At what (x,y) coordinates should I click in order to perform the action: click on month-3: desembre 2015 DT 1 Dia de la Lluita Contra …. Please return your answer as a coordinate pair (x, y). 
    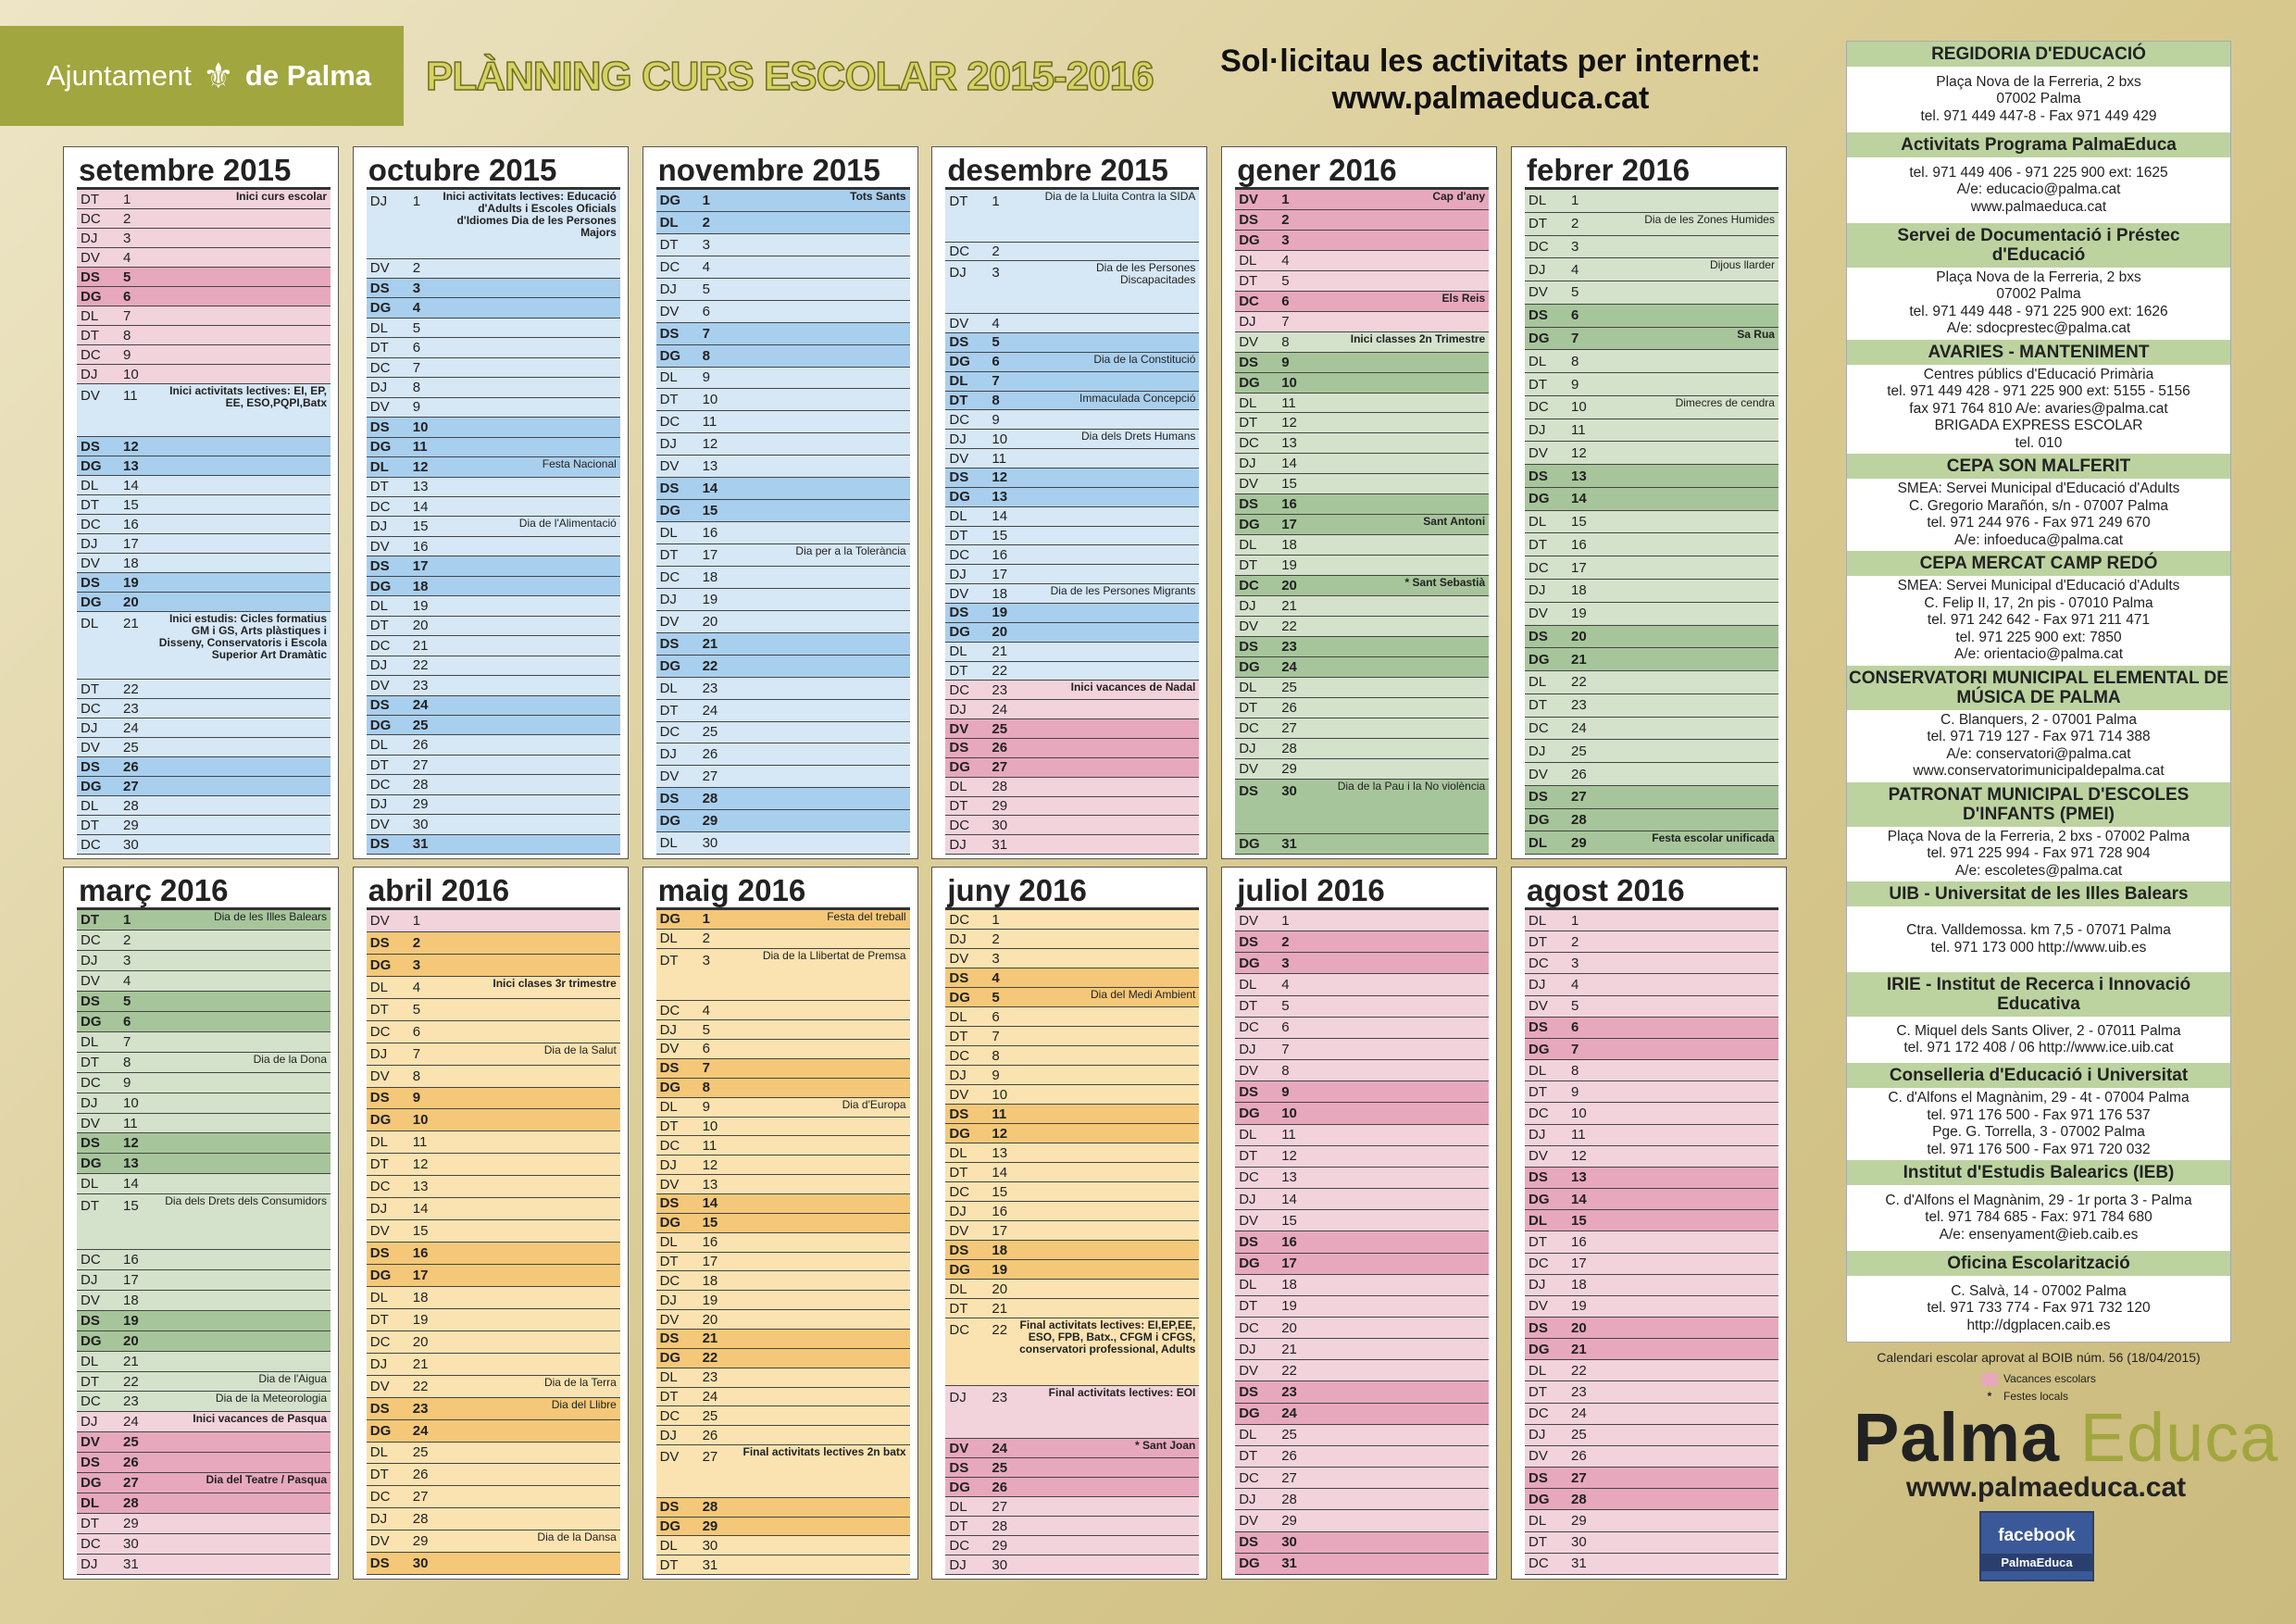
    Looking at the image, I should click on (1069, 503).